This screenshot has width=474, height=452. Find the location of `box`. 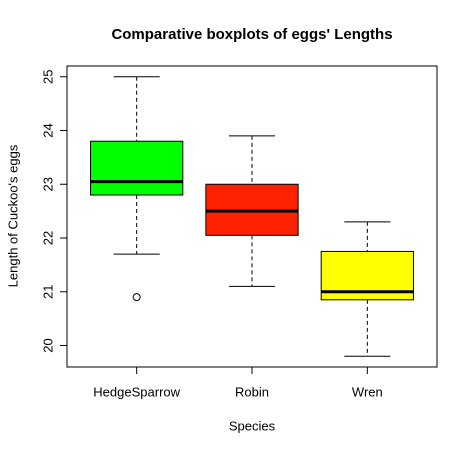

box is located at coordinates (137, 168).